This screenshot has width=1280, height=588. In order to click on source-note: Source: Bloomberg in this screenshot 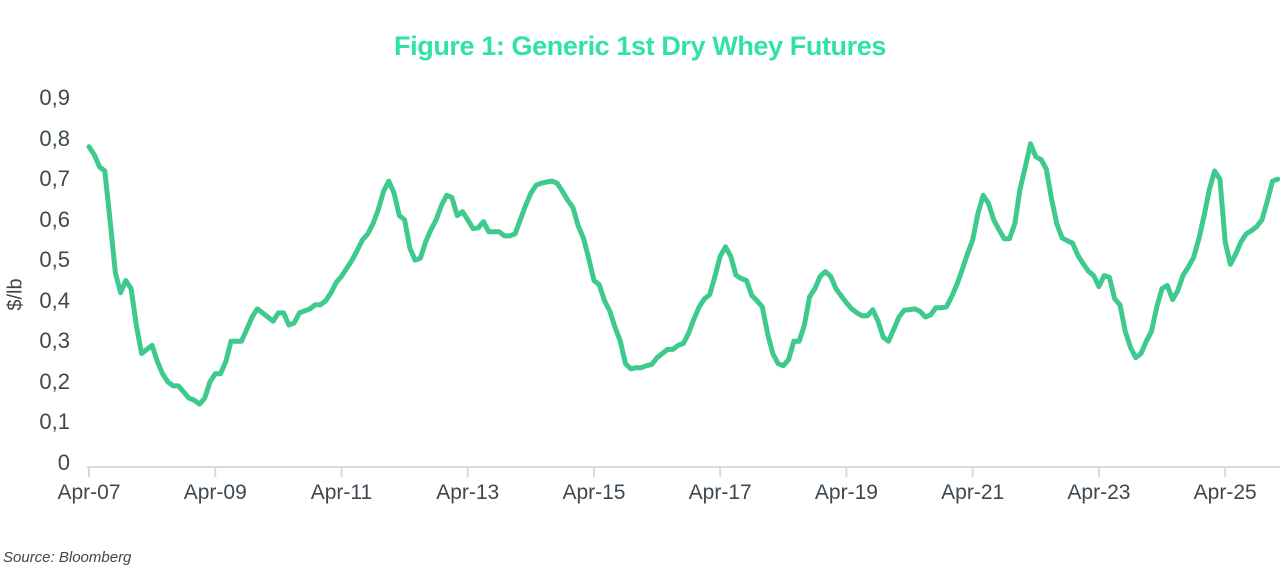, I will do `click(67, 557)`.